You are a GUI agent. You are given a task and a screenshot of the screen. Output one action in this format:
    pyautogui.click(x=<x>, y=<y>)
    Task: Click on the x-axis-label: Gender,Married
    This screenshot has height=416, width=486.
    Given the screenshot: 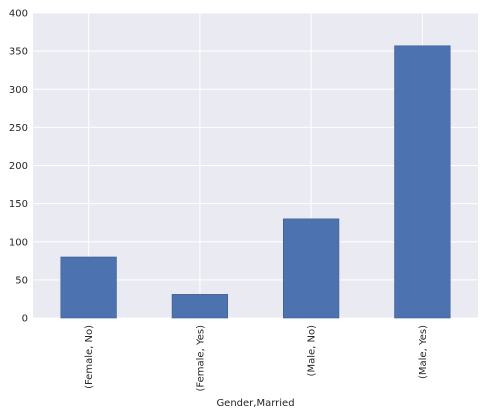 What is the action you would take?
    pyautogui.click(x=255, y=403)
    